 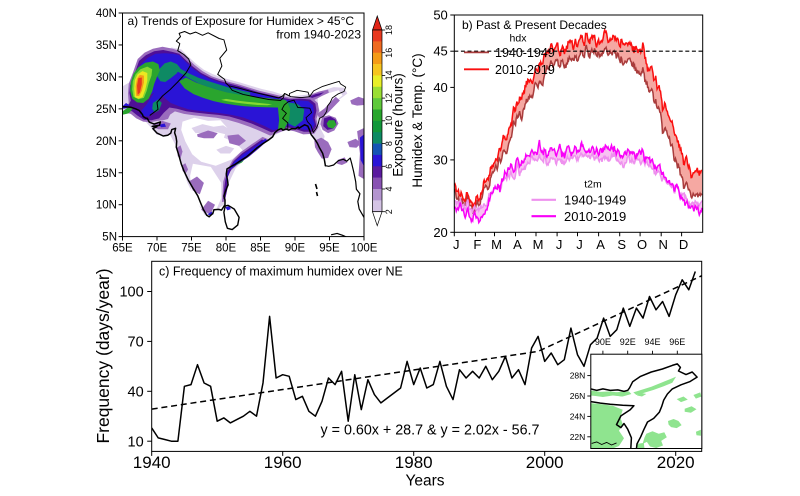 I want to click on svg-text: 2, so click(x=389, y=211).